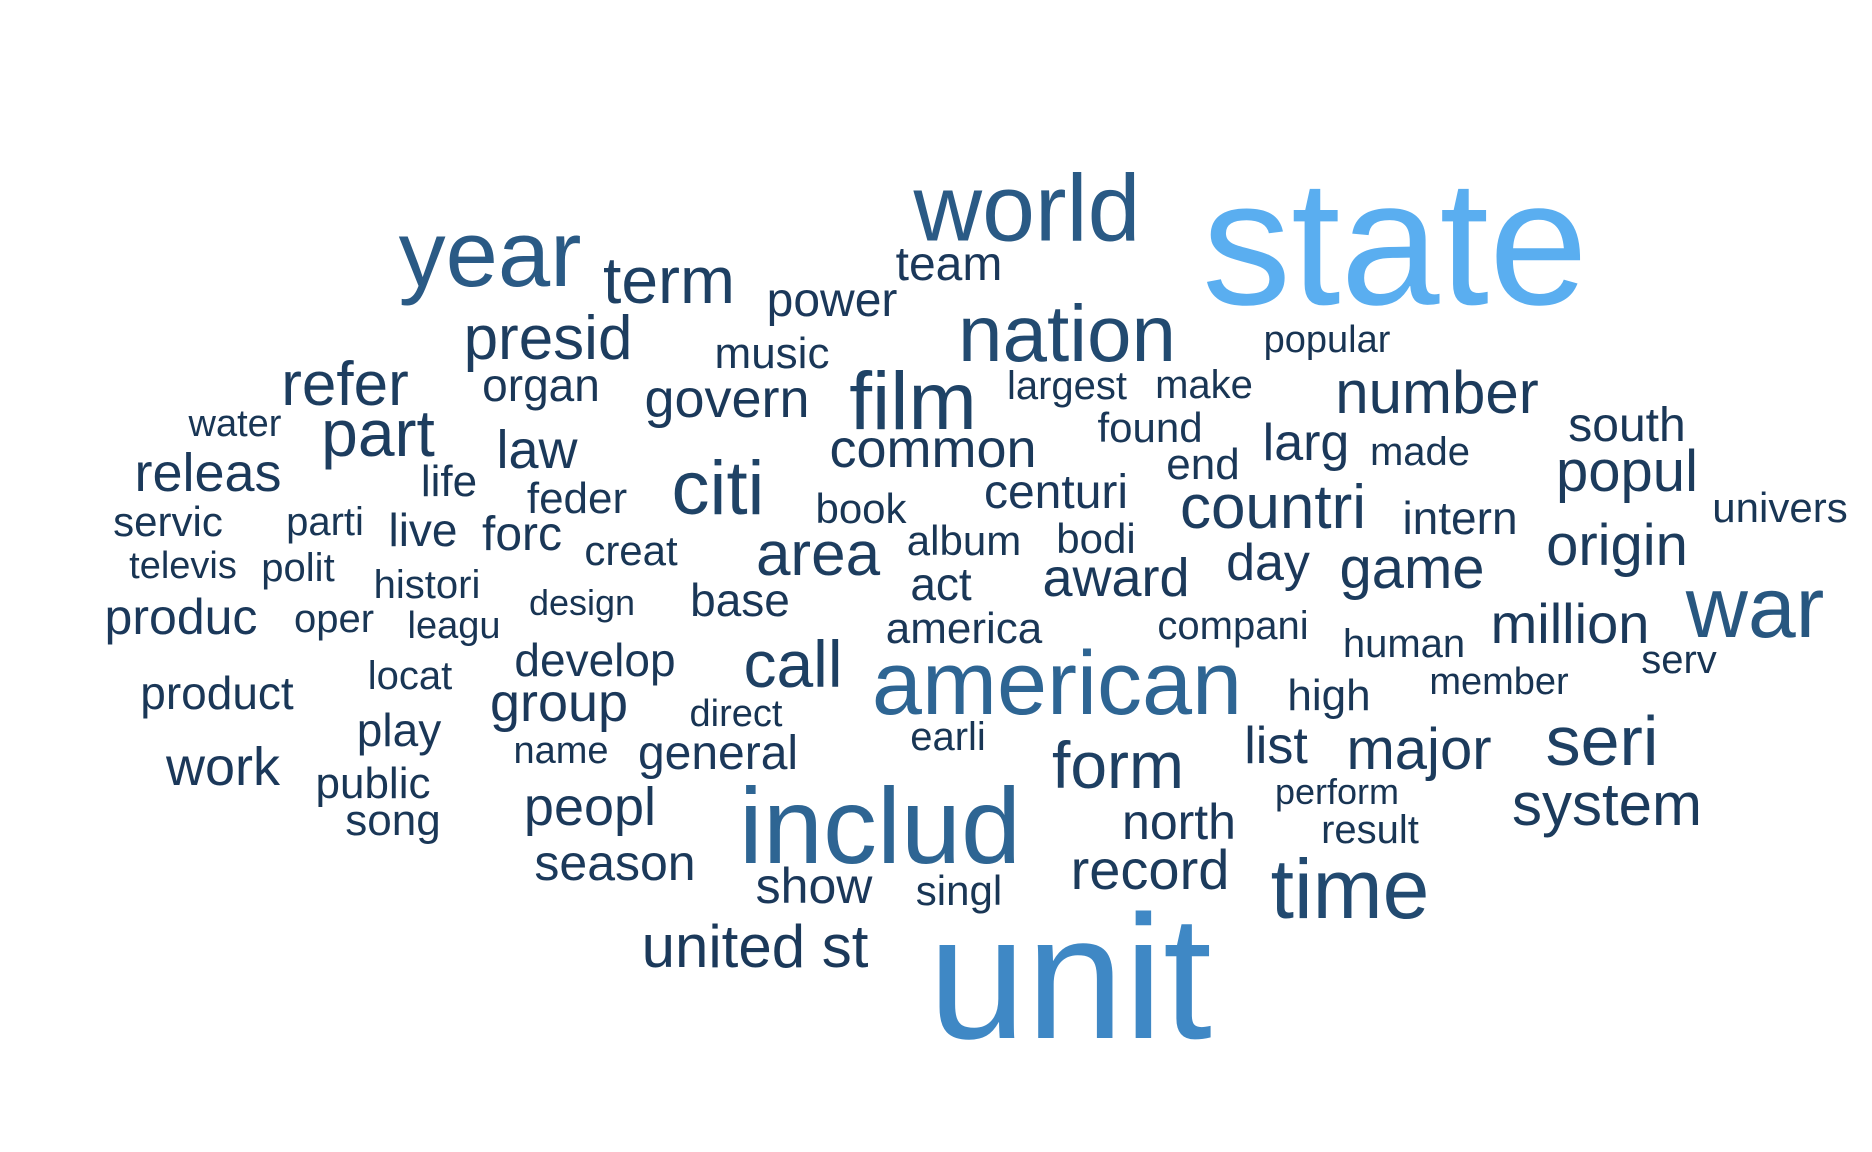  I want to click on word-system: system, so click(1607, 804).